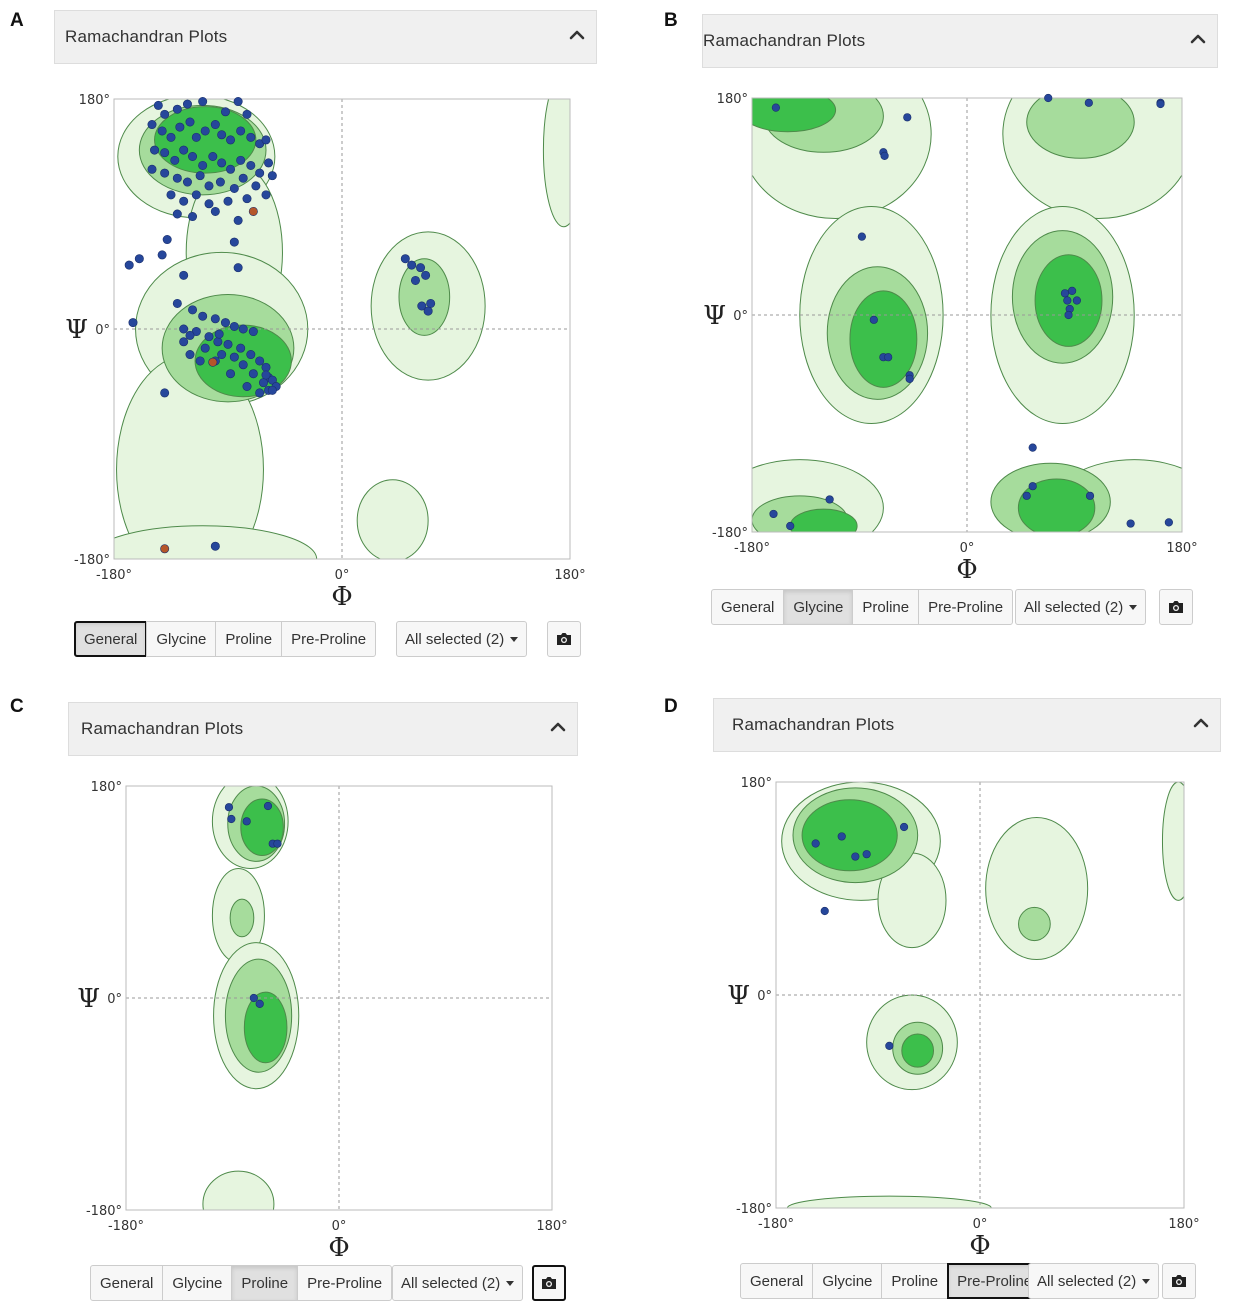 The image size is (1248, 1315). Describe the element at coordinates (280, 325) in the screenshot. I see `data-points` at that location.